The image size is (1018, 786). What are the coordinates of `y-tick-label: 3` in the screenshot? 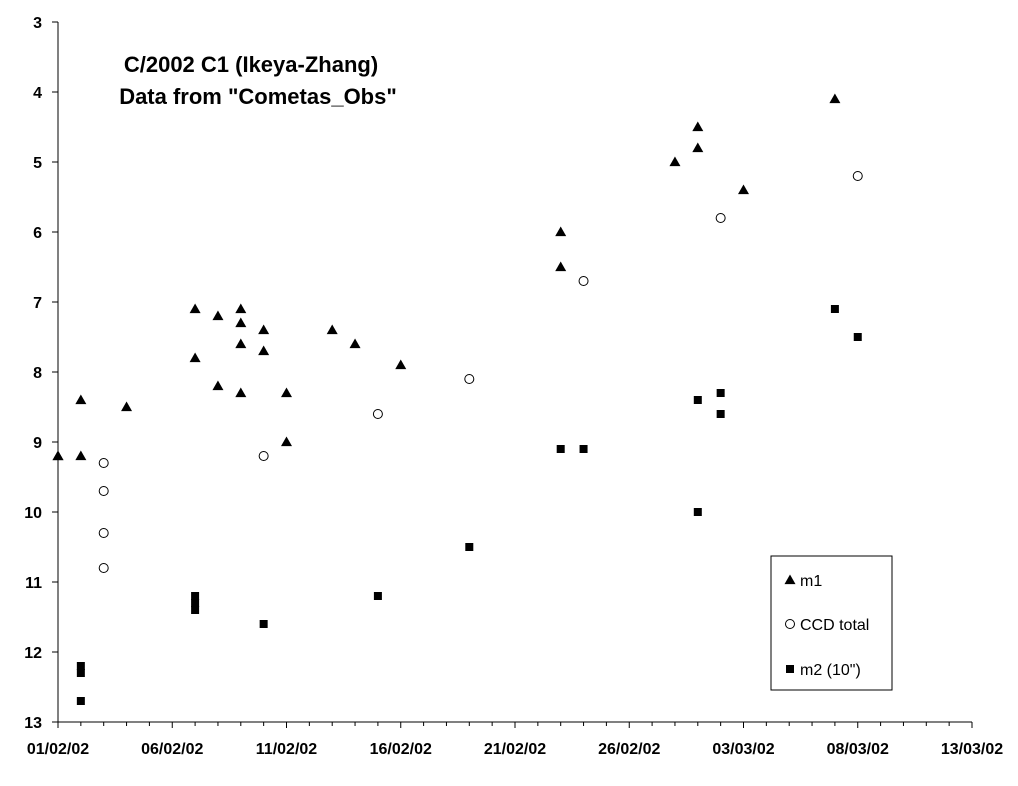 It's located at (37, 23).